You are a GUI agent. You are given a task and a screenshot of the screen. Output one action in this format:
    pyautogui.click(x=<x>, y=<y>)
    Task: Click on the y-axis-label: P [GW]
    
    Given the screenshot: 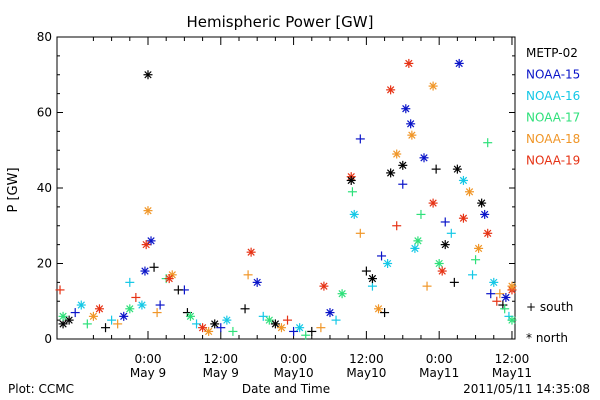 What is the action you would take?
    pyautogui.click(x=13, y=189)
    